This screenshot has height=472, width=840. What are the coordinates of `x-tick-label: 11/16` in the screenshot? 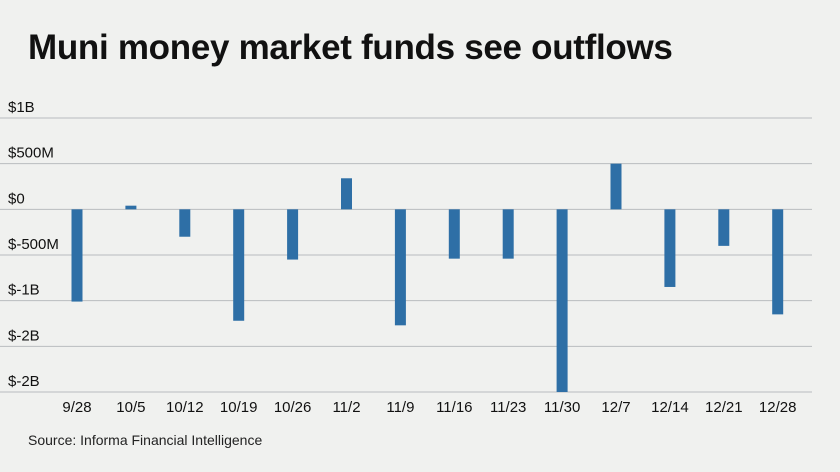 It's located at (454, 407).